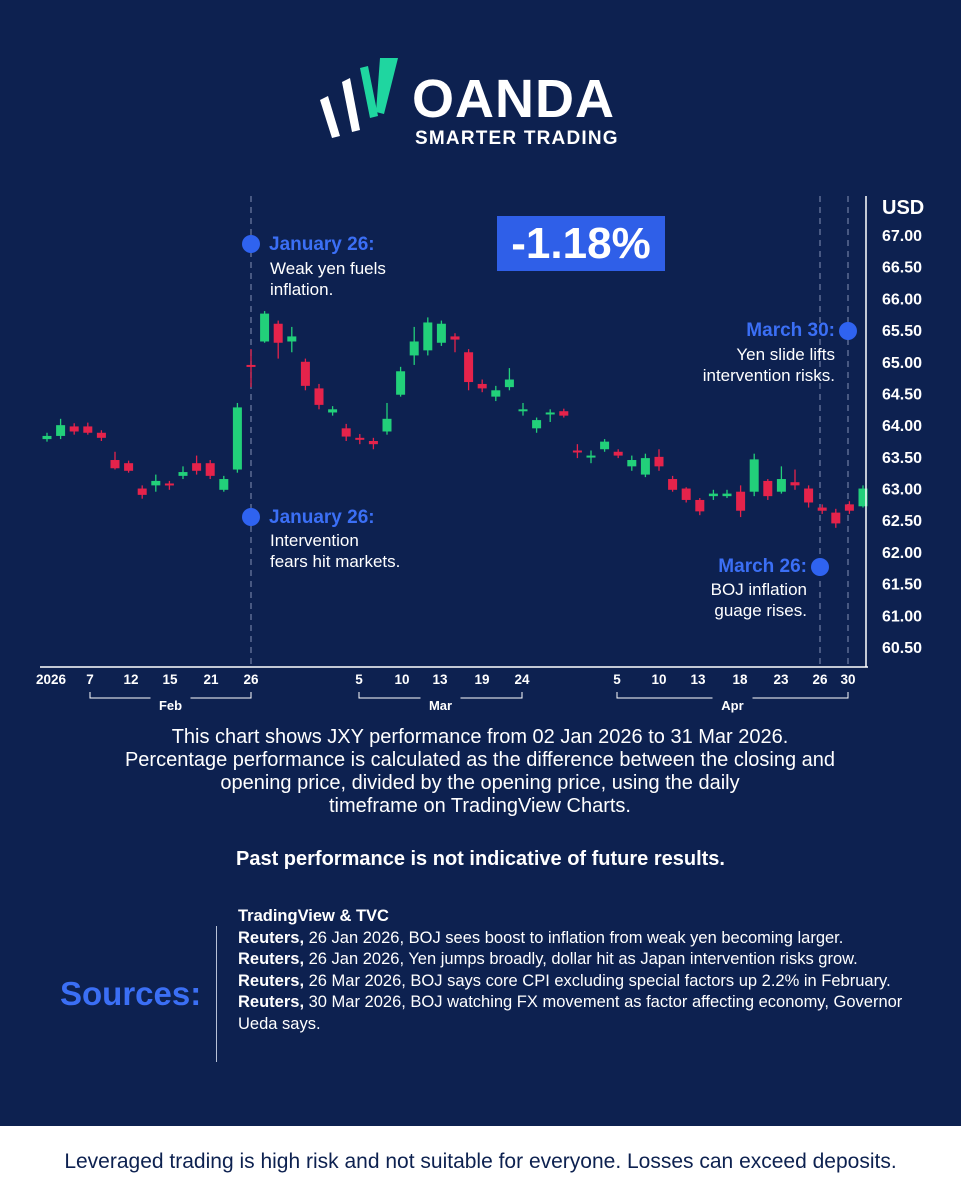 The height and width of the screenshot is (1200, 961). I want to click on x-tick-label: 15, so click(170, 679).